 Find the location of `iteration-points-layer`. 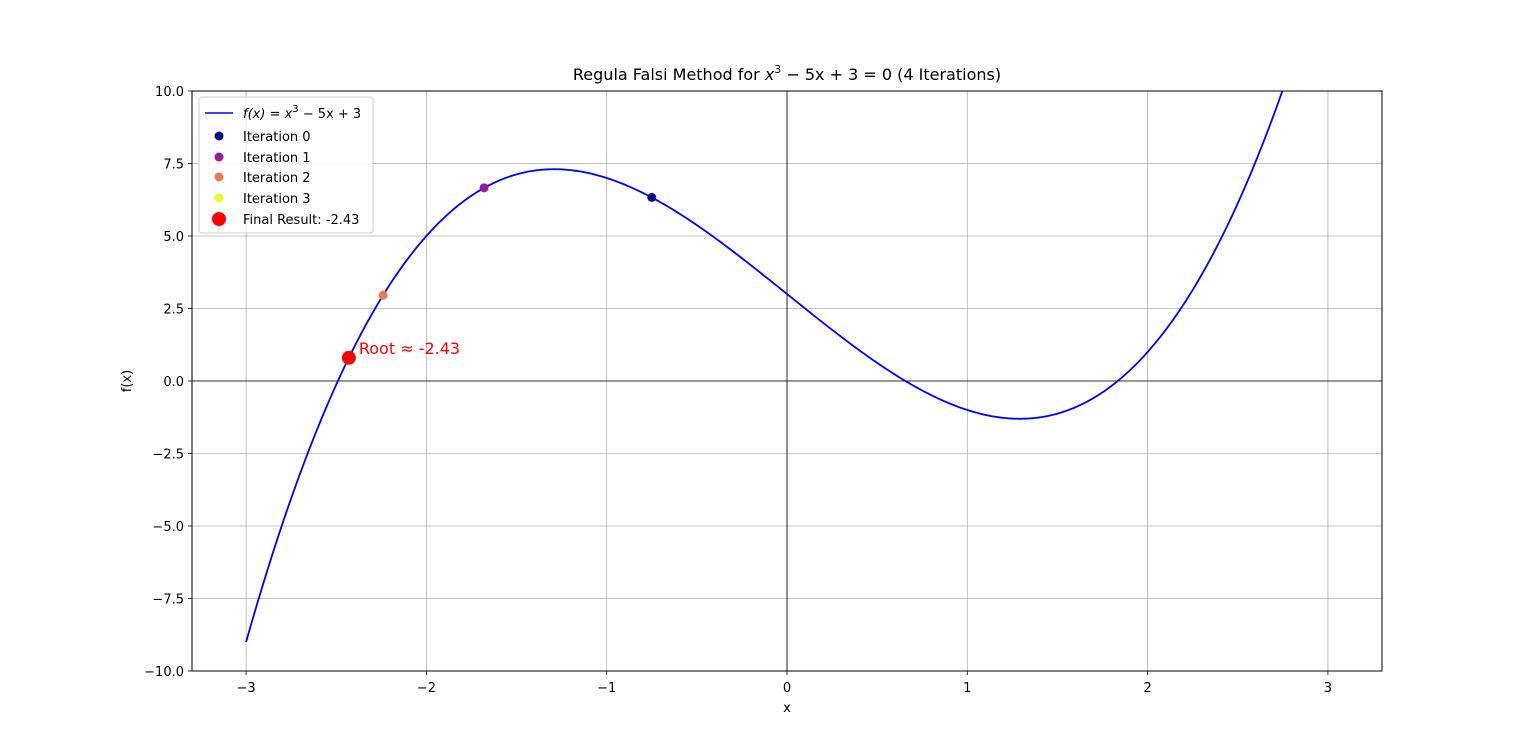

iteration-points-layer is located at coordinates (499, 274).